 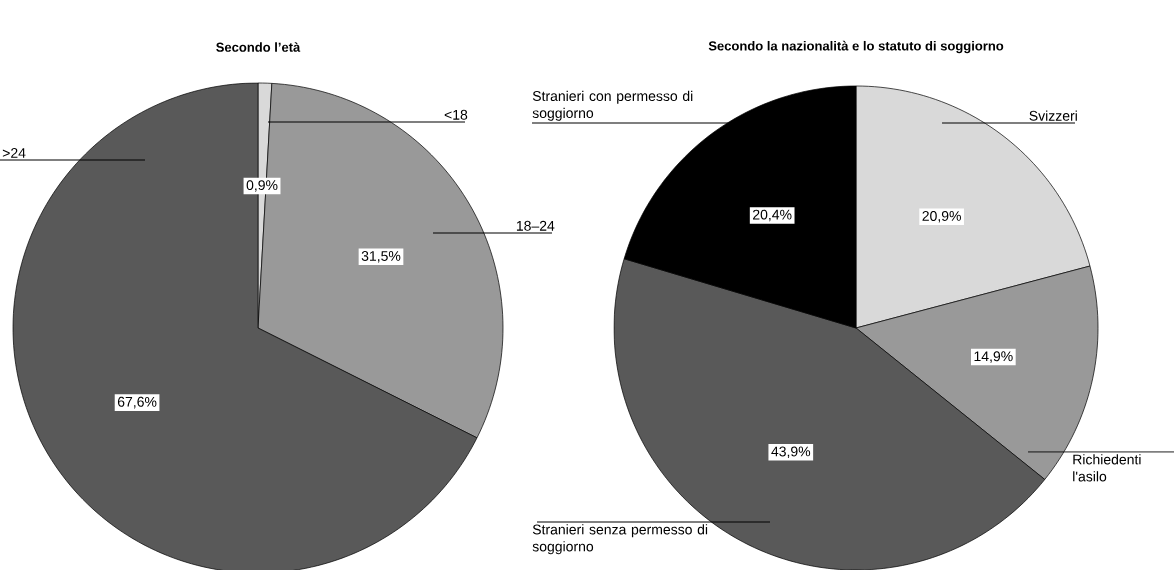 I want to click on slice-label: Richiedenti l'asilo, so click(x=1107, y=468).